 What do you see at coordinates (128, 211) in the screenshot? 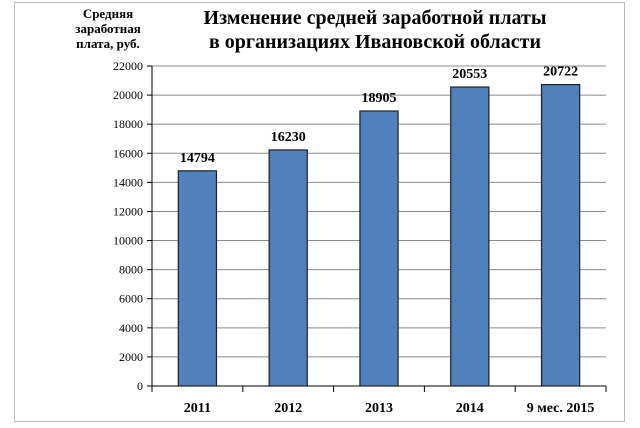
I see `y-tick-label: 12000` at bounding box center [128, 211].